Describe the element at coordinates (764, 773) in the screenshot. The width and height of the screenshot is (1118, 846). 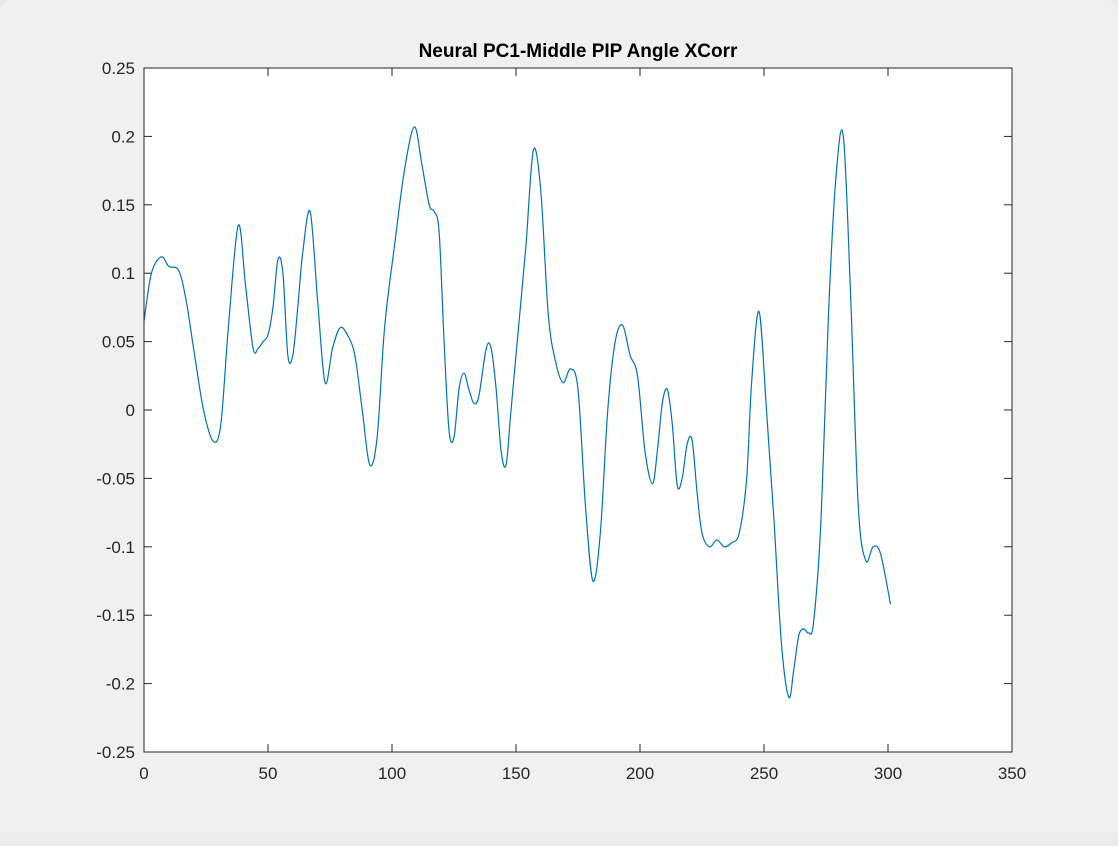
I see `x-tick-label: 250` at that location.